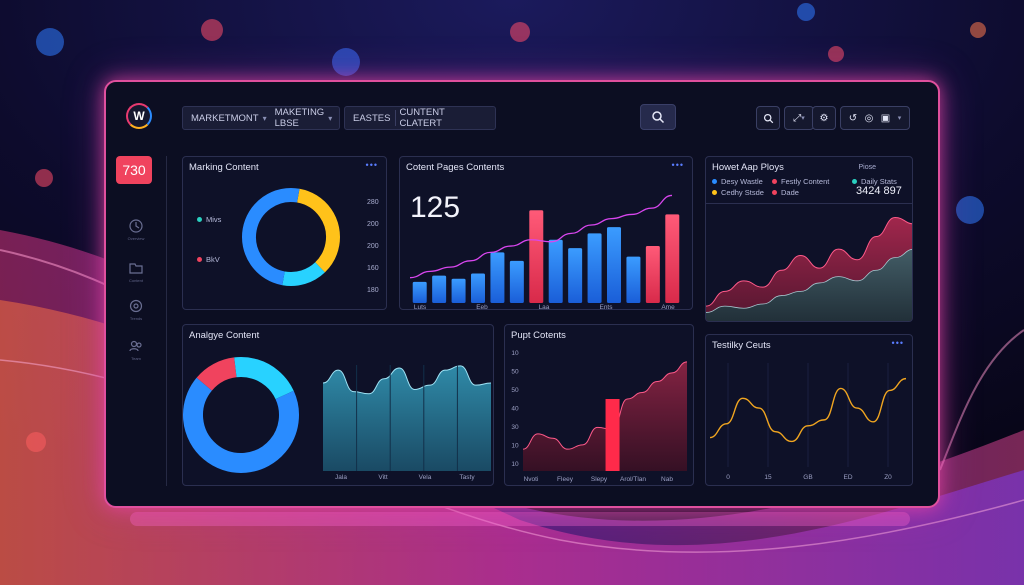 This screenshot has height=585, width=1024. I want to click on tool-search-button, so click(768, 118).